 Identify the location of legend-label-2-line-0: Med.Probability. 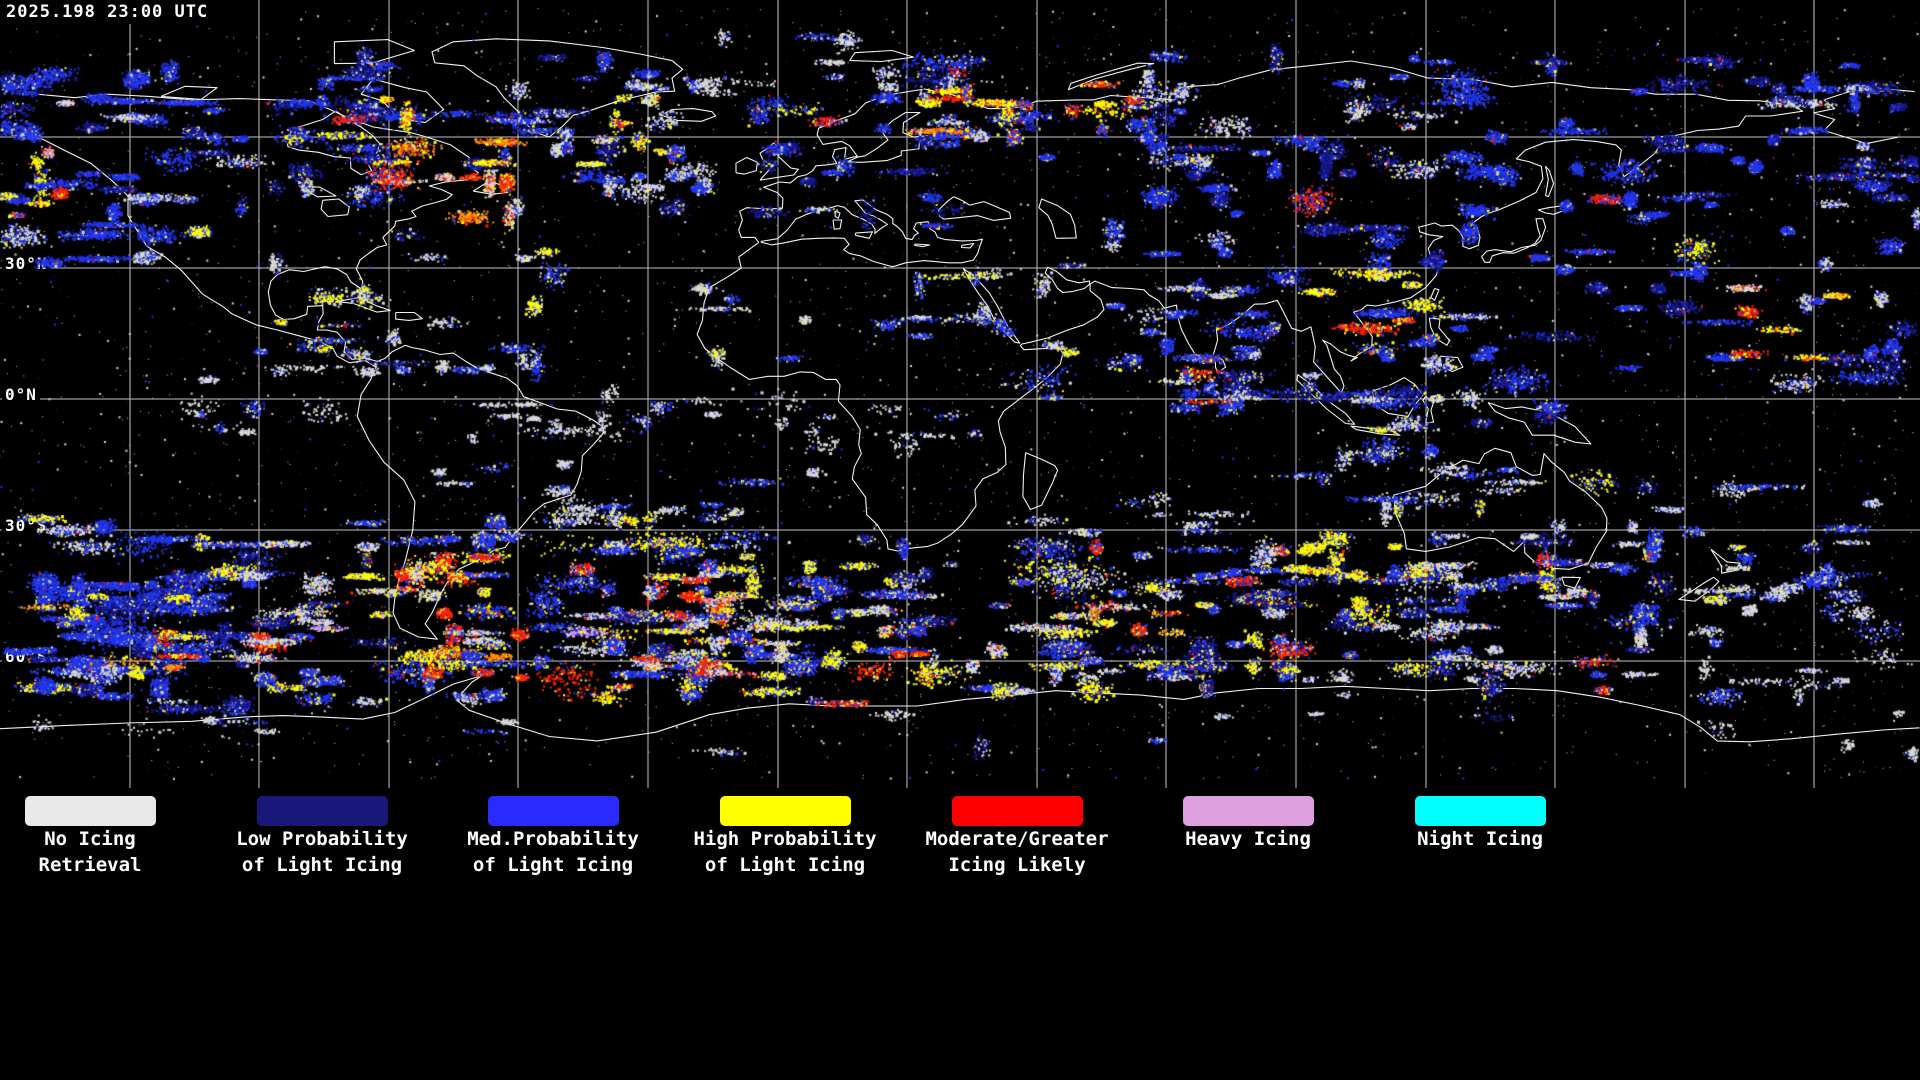
(553, 839).